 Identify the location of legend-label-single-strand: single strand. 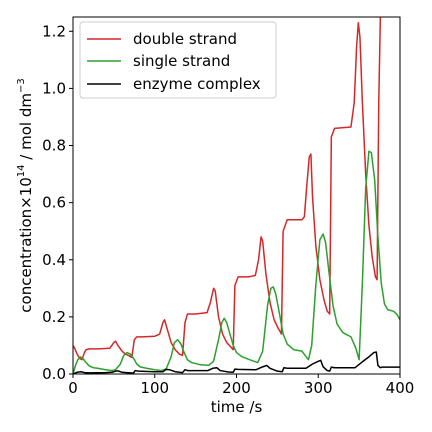
(181, 61).